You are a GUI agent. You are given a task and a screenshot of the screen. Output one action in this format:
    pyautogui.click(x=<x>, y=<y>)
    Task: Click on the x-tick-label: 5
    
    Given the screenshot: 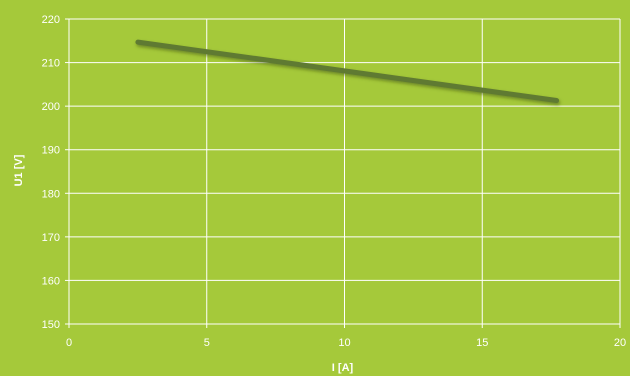 What is the action you would take?
    pyautogui.click(x=207, y=343)
    